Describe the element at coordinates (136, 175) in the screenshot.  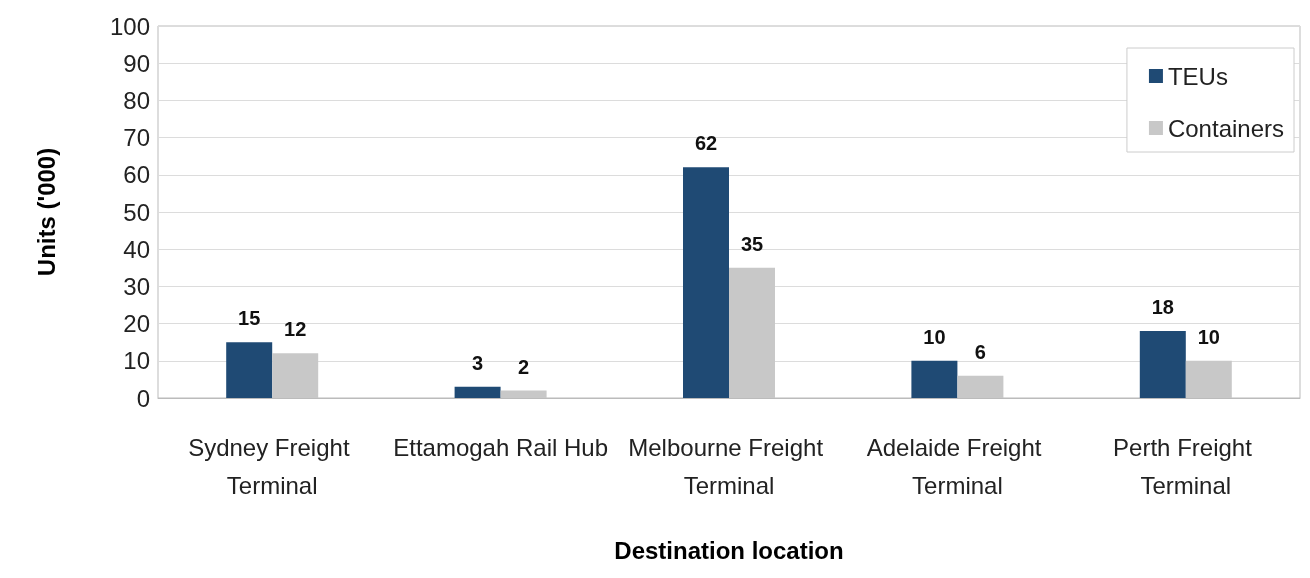
I see `y-tick-label: 60` at that location.